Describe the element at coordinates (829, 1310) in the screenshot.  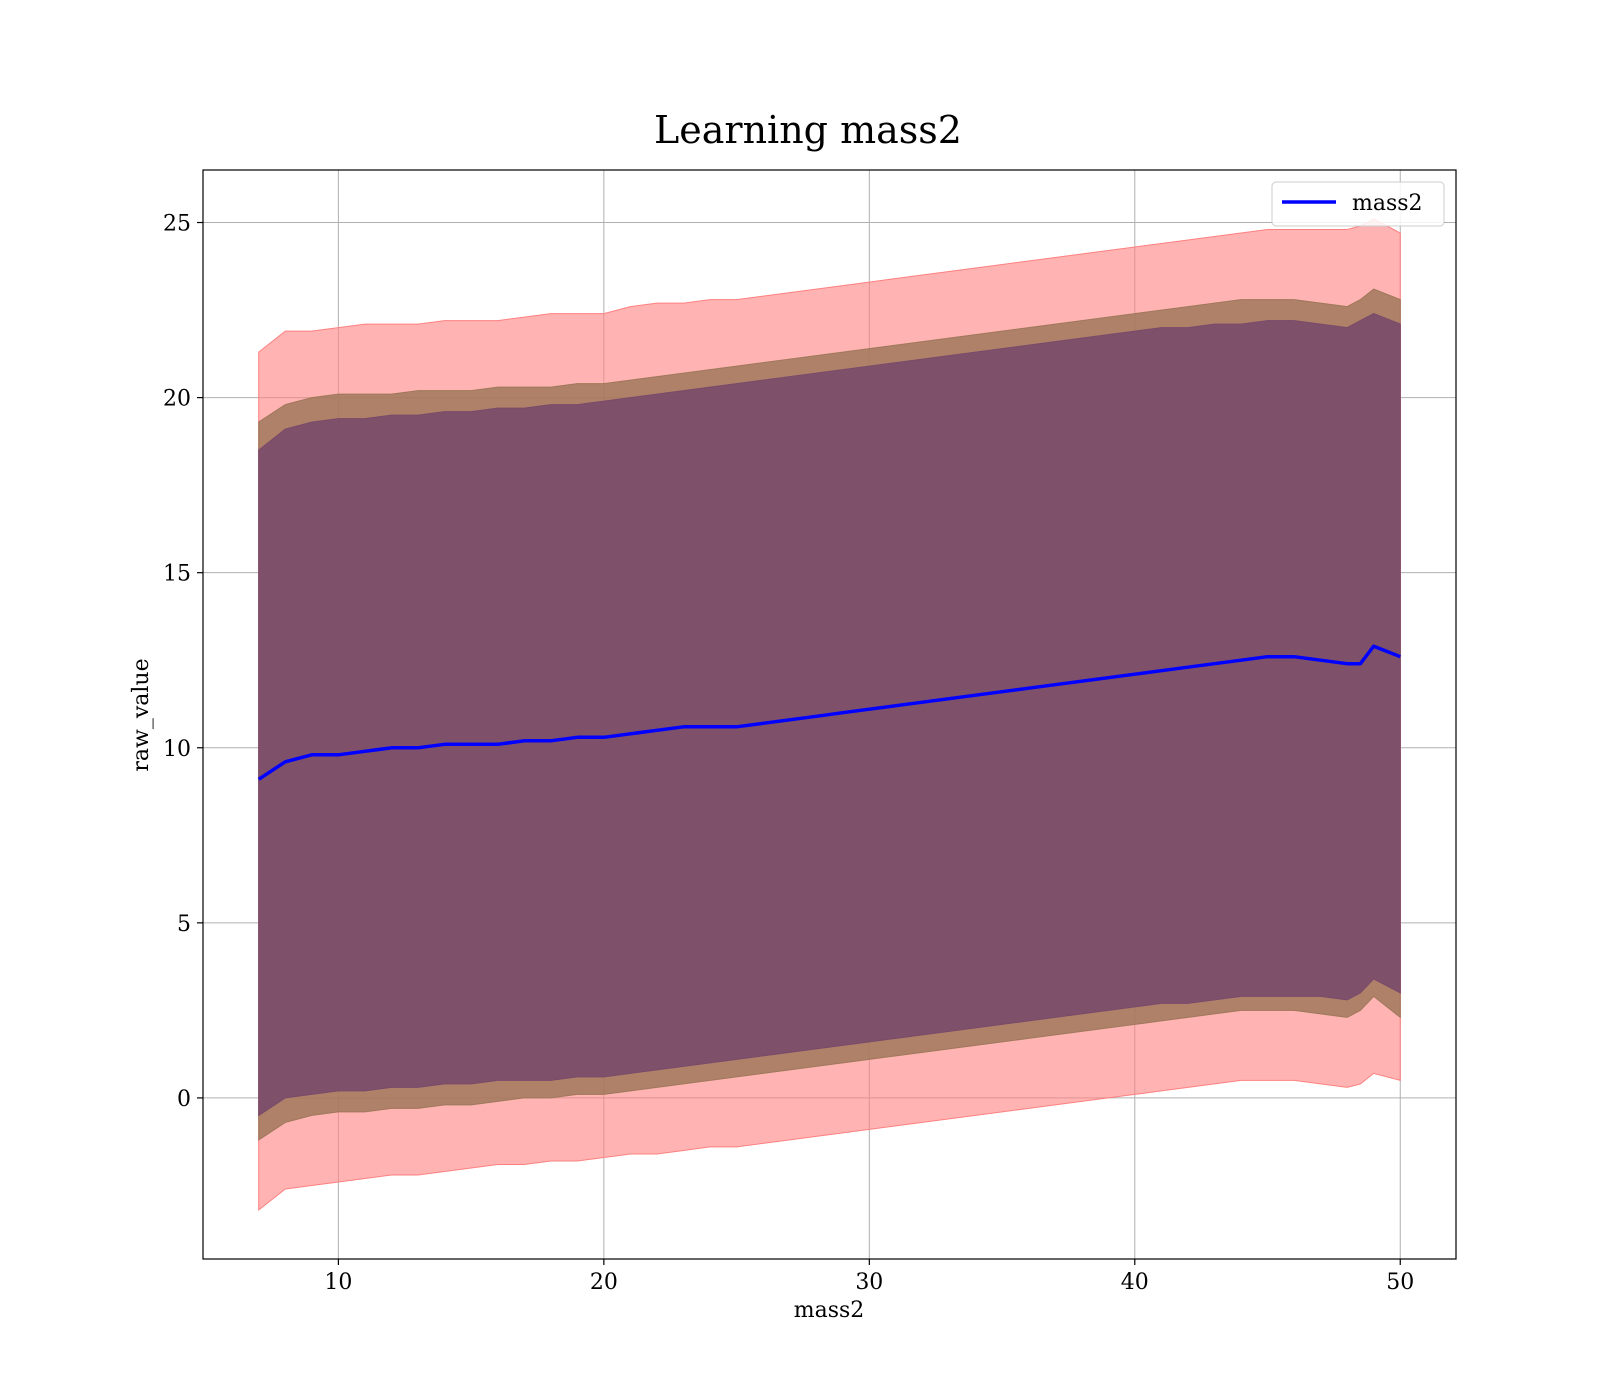
I see `x-axis-label: mass2` at that location.